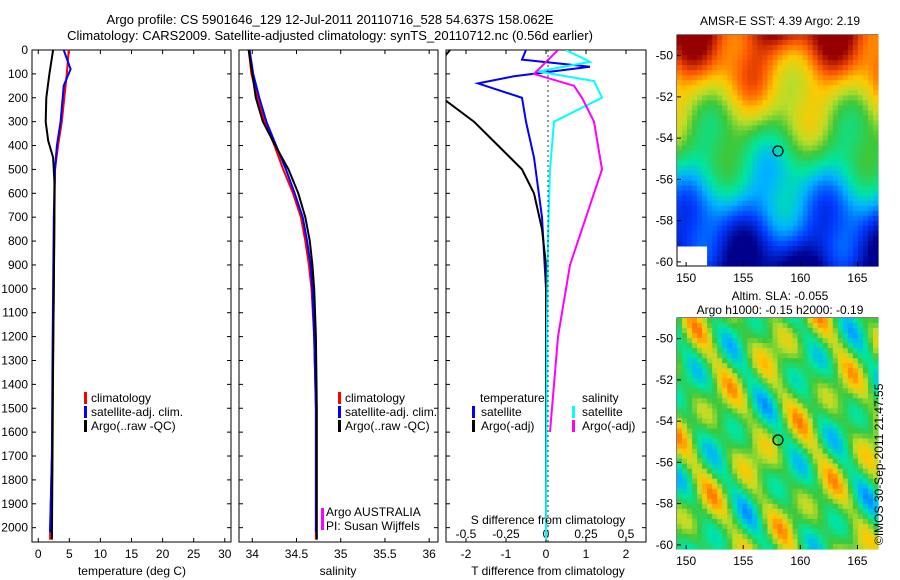 Image resolution: width=900 pixels, height=580 pixels. What do you see at coordinates (665, 462) in the screenshot?
I see `lat-tick-label: -56` at bounding box center [665, 462].